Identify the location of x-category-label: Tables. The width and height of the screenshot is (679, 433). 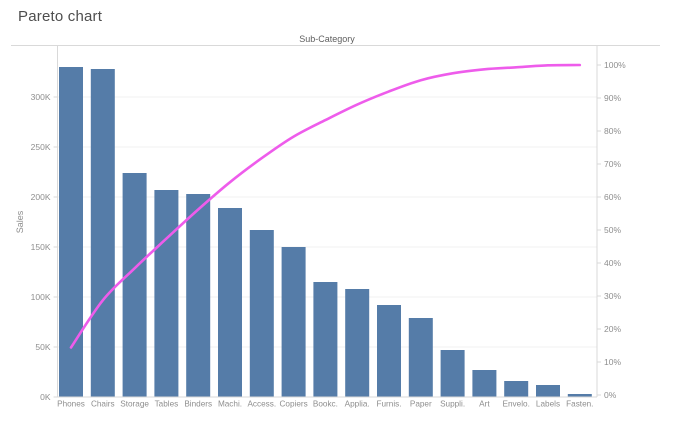
(167, 404).